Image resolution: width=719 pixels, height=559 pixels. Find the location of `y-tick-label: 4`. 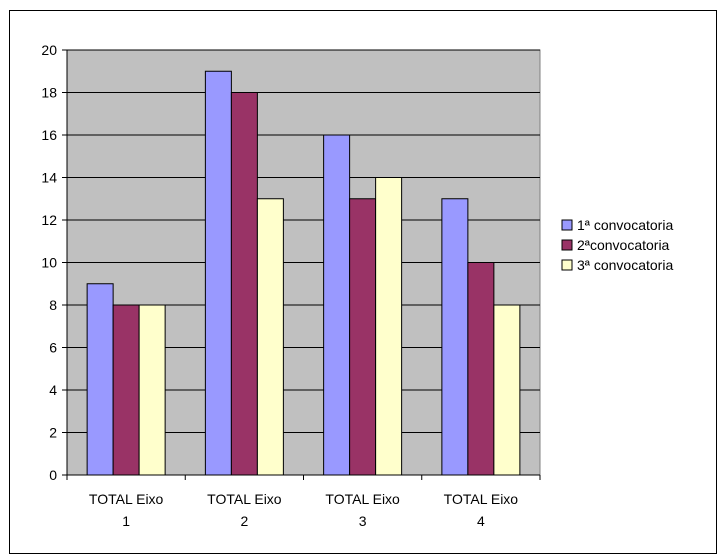

y-tick-label: 4 is located at coordinates (53, 390).